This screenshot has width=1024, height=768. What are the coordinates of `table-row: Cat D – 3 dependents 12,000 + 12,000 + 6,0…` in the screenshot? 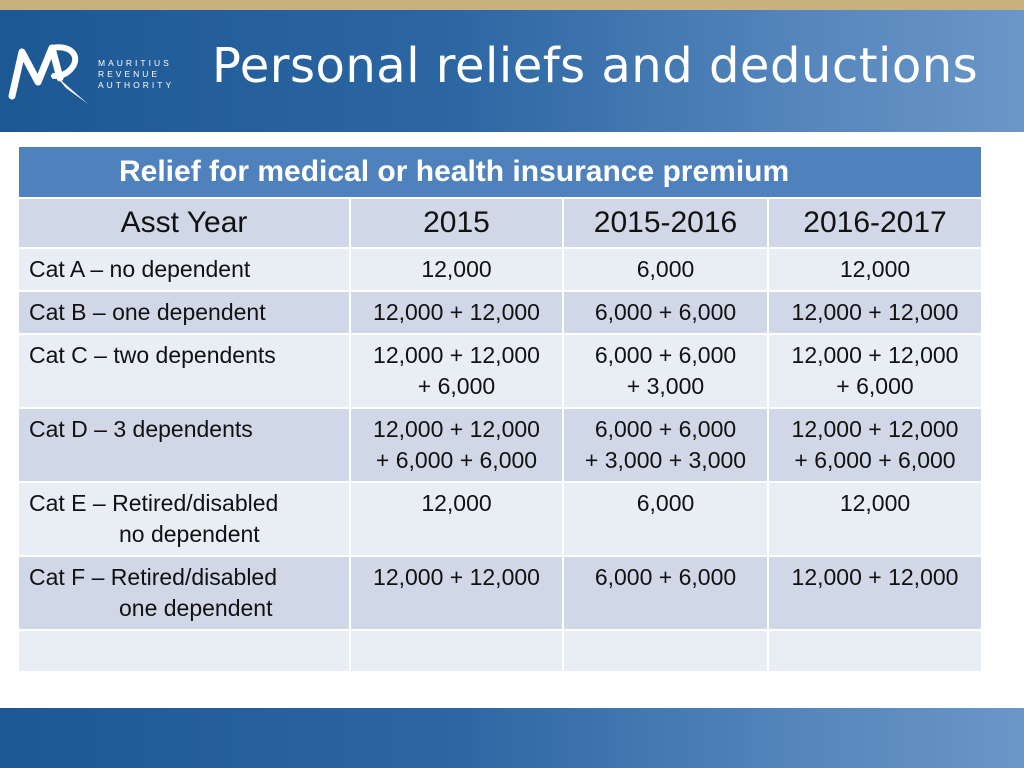 It's located at (500, 445).